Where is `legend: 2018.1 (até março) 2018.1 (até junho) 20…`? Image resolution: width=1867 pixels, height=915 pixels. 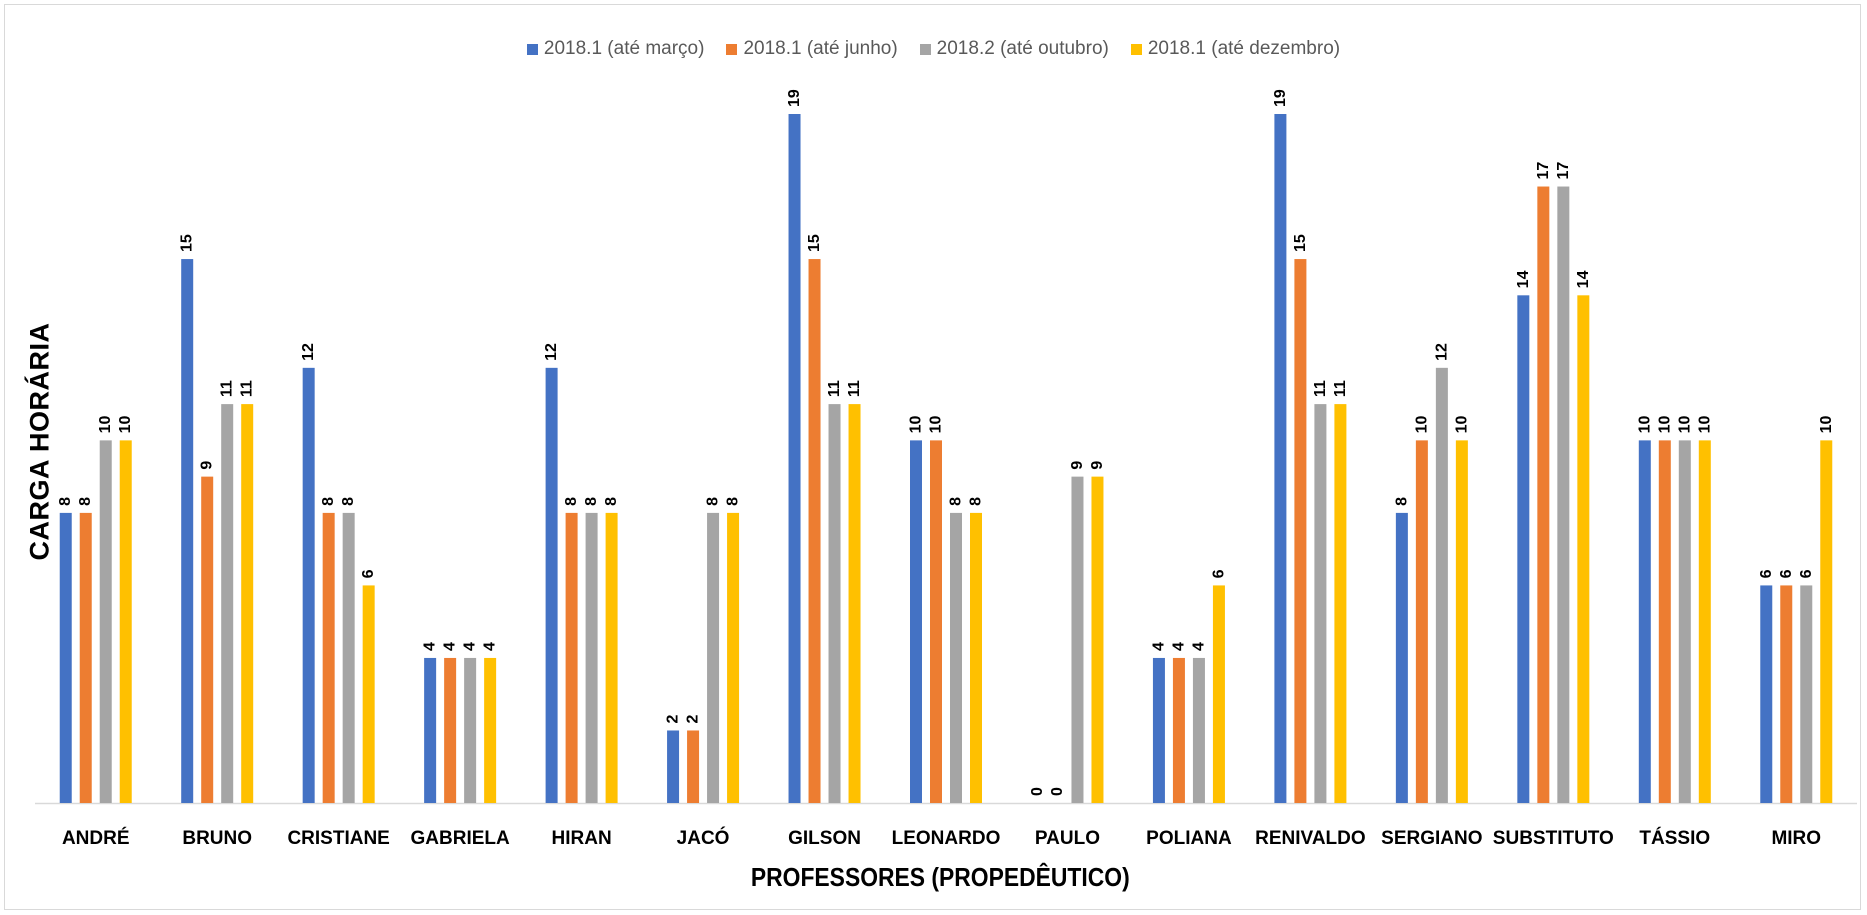 legend: 2018.1 (até março) 2018.1 (até junho) 20… is located at coordinates (933, 49).